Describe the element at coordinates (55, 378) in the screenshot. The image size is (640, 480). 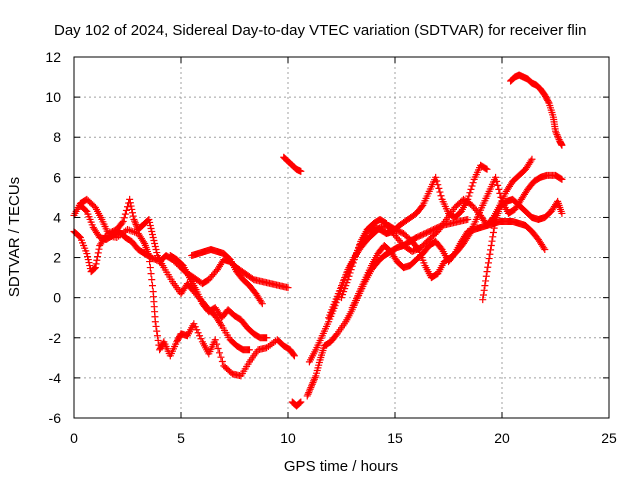
I see `y-tick-label: -4` at that location.